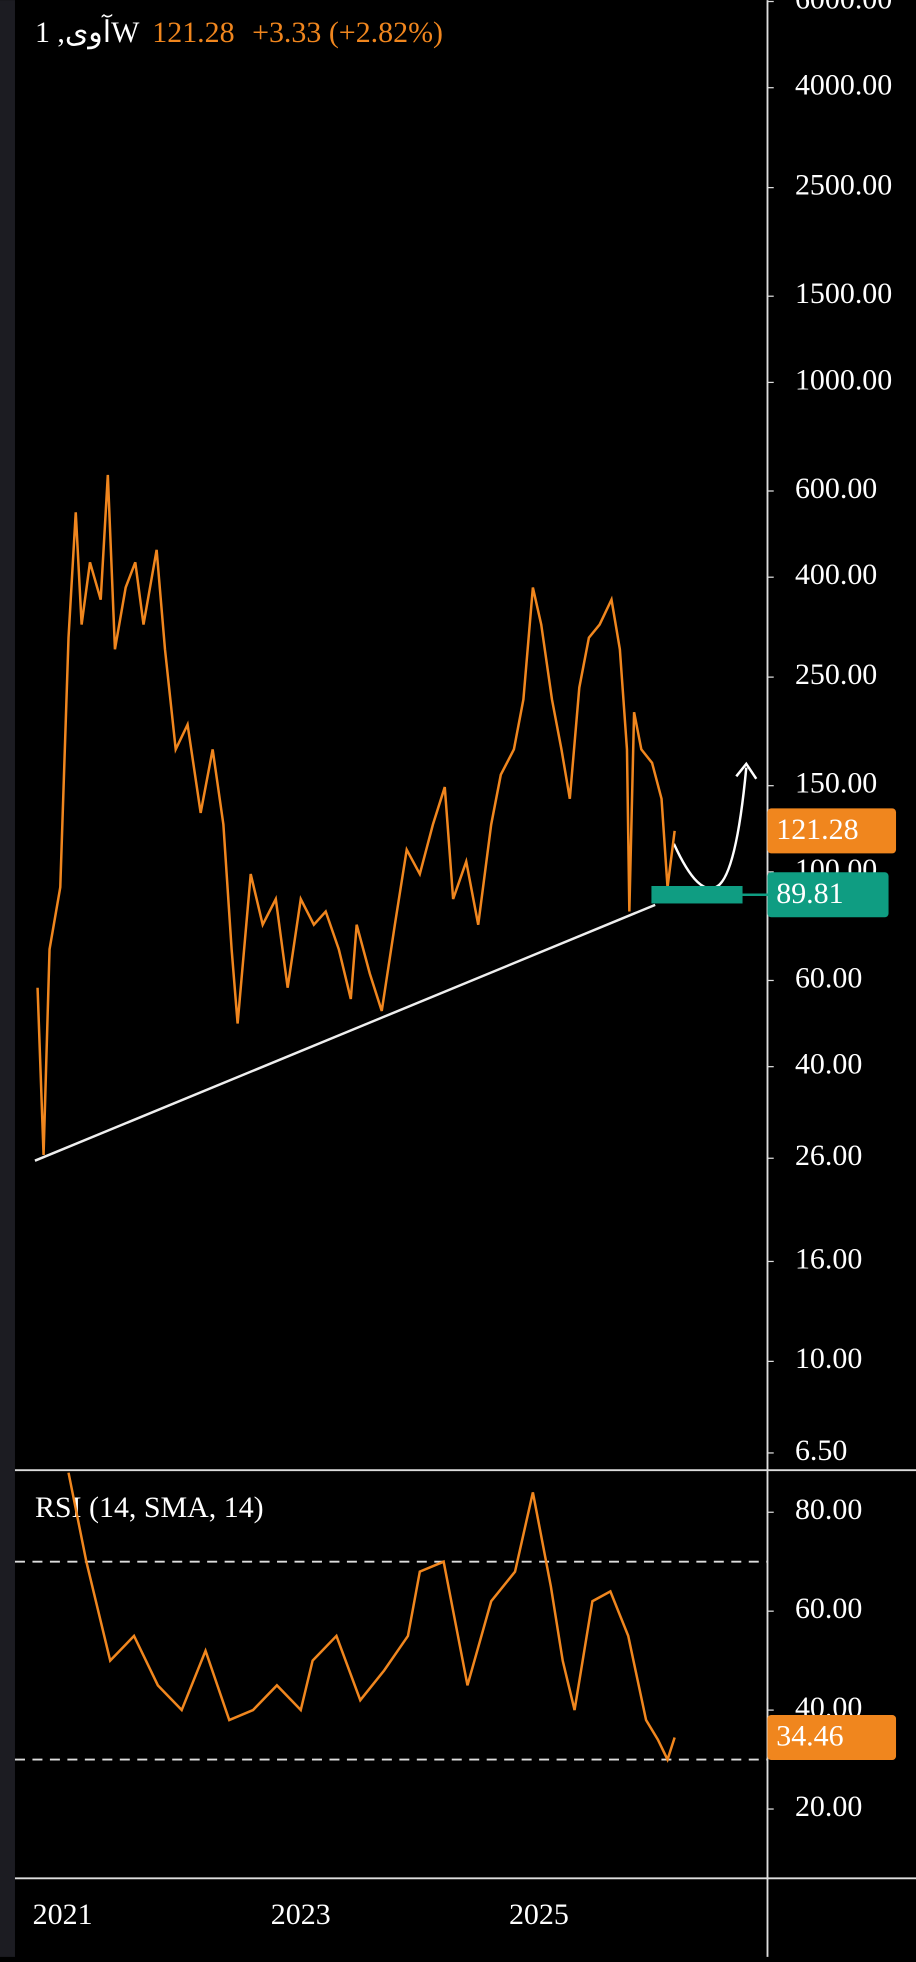 The width and height of the screenshot is (916, 1962). I want to click on rsi-value-label-box, so click(832, 1737).